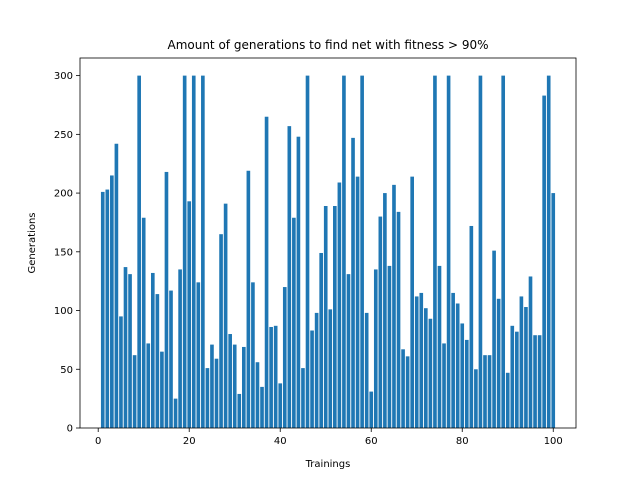 This screenshot has height=480, width=640. What do you see at coordinates (63, 135) in the screenshot?
I see `y-tick-label: 250` at bounding box center [63, 135].